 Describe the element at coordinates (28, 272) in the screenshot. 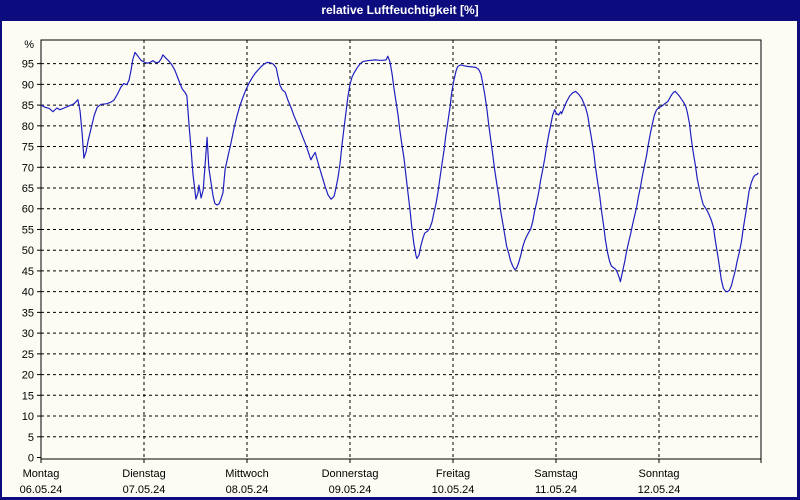

I see `y-tick-label: 45` at that location.